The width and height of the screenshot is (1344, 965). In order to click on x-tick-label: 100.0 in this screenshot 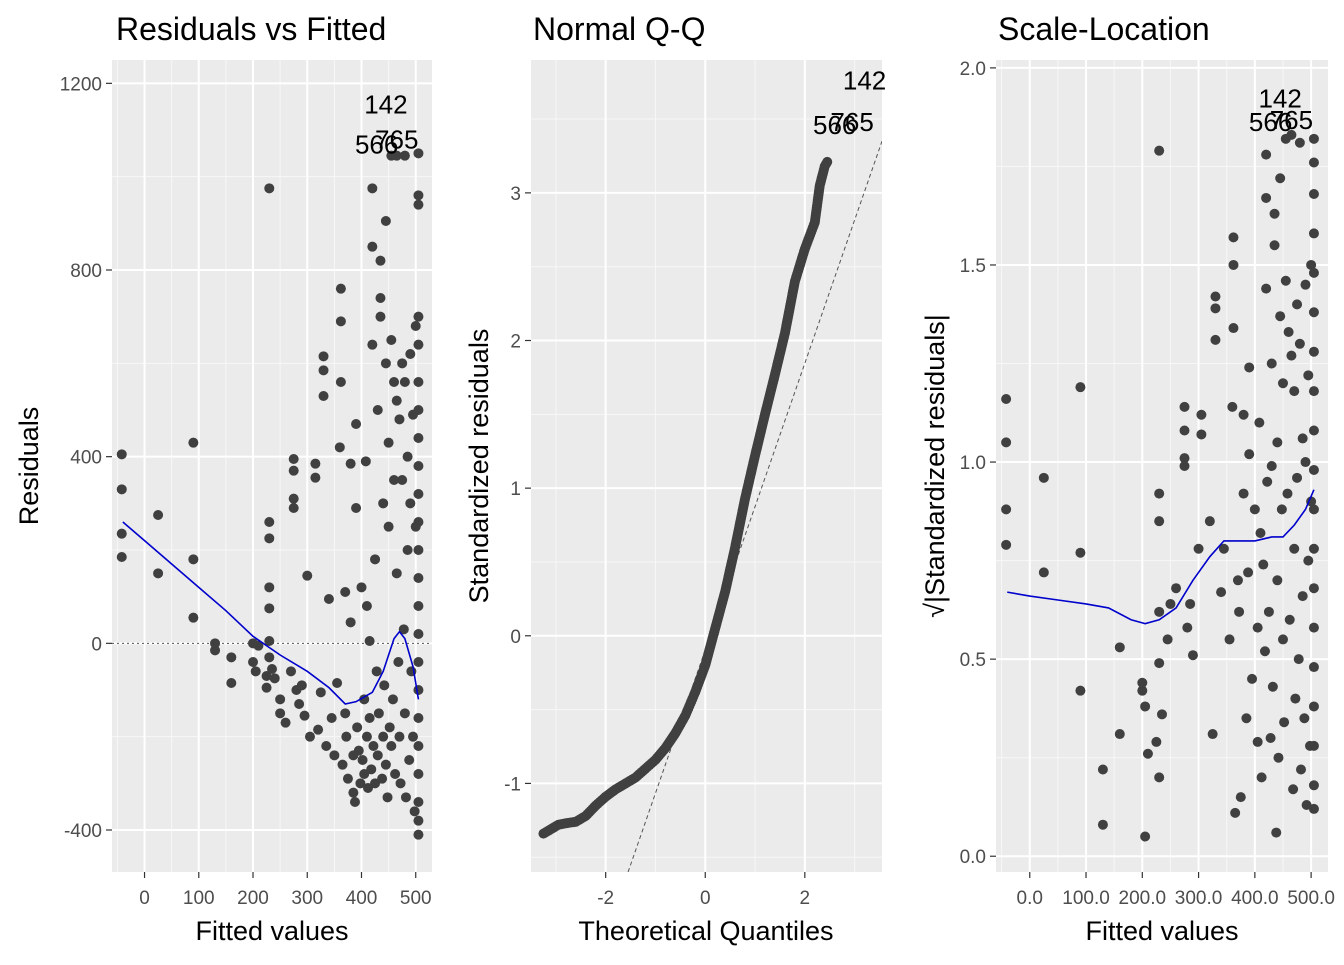, I will do `click(1086, 898)`.